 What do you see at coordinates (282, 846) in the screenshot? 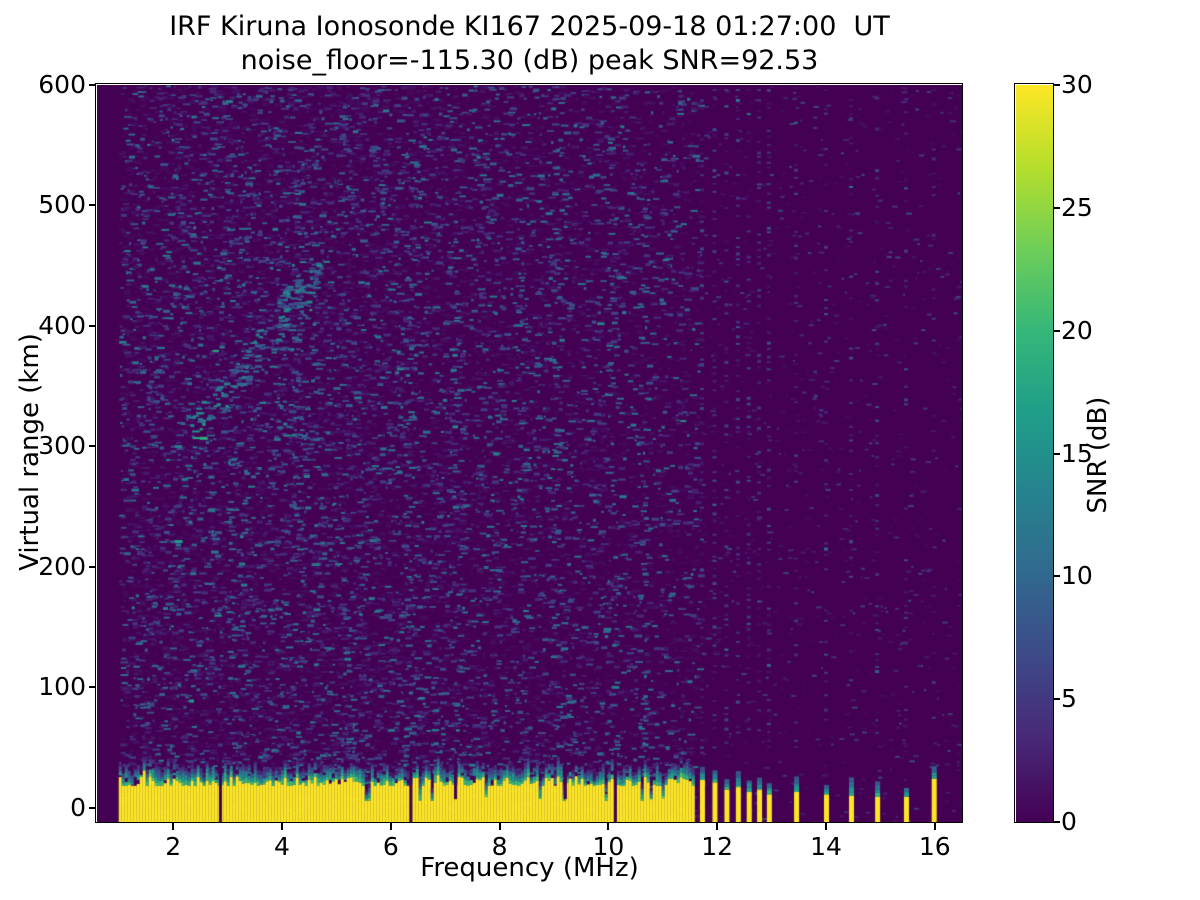
I see `x-tick-label: 4` at bounding box center [282, 846].